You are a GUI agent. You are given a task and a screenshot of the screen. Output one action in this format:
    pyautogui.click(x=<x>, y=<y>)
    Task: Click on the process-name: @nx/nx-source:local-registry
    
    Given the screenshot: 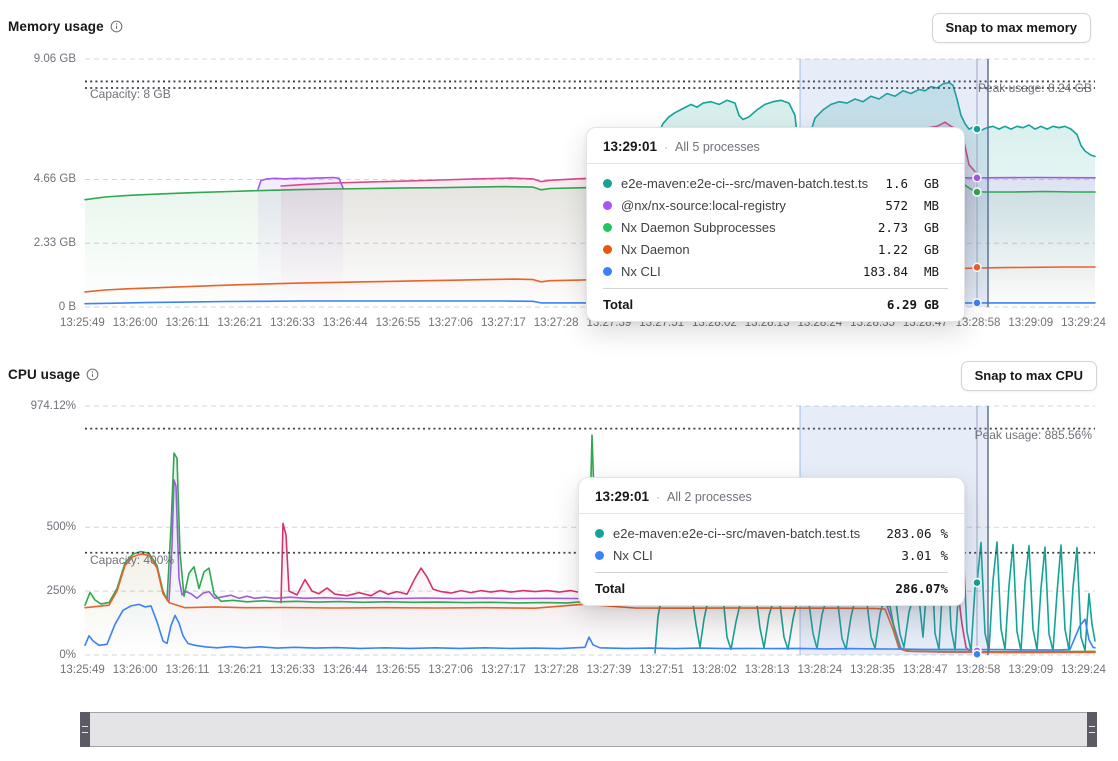 What is the action you would take?
    pyautogui.click(x=703, y=205)
    